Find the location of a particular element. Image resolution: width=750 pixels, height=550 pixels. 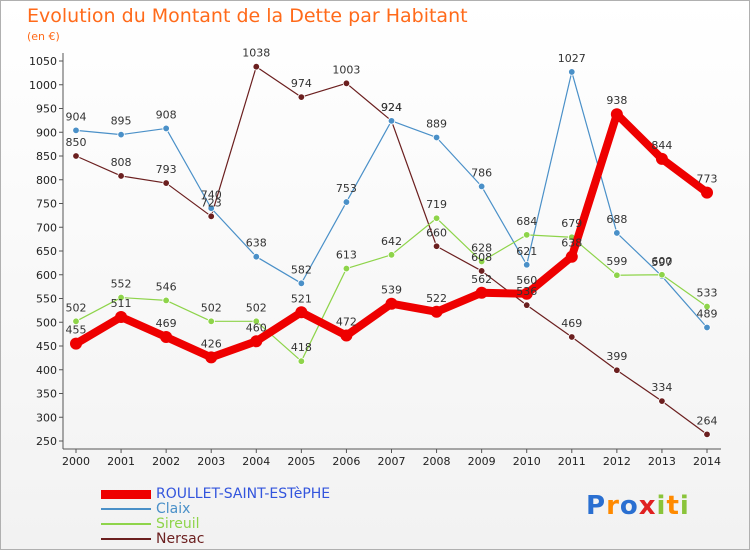

data-label: 522 is located at coordinates (436, 298).